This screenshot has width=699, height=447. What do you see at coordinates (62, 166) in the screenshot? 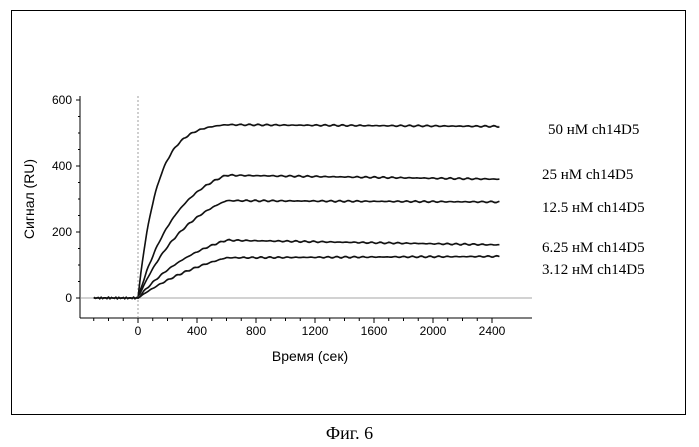
I see `y-tick-label: 400` at bounding box center [62, 166].